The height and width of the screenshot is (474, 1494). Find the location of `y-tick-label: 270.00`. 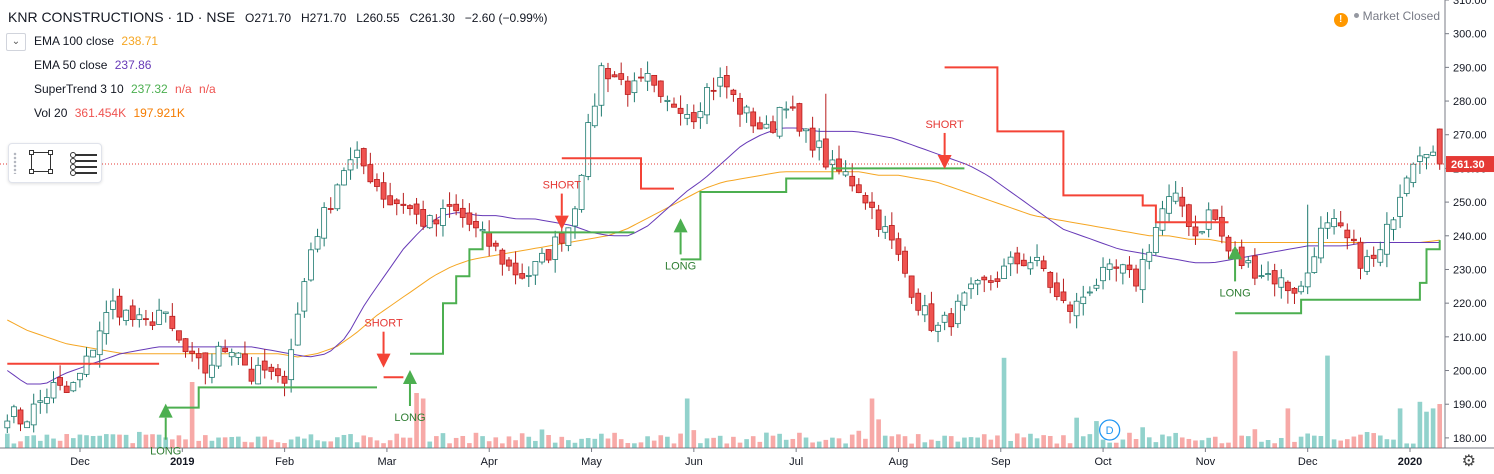

y-tick-label: 270.00 is located at coordinates (1470, 136).